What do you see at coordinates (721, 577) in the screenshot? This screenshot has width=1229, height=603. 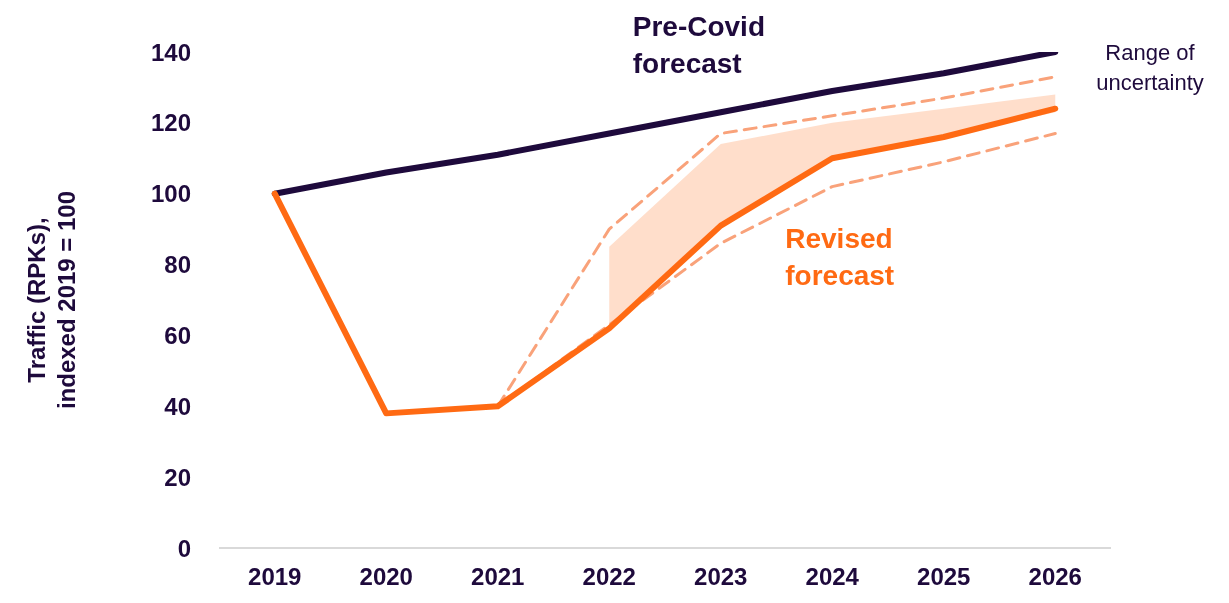 I see `x-tick-label: 2023` at bounding box center [721, 577].